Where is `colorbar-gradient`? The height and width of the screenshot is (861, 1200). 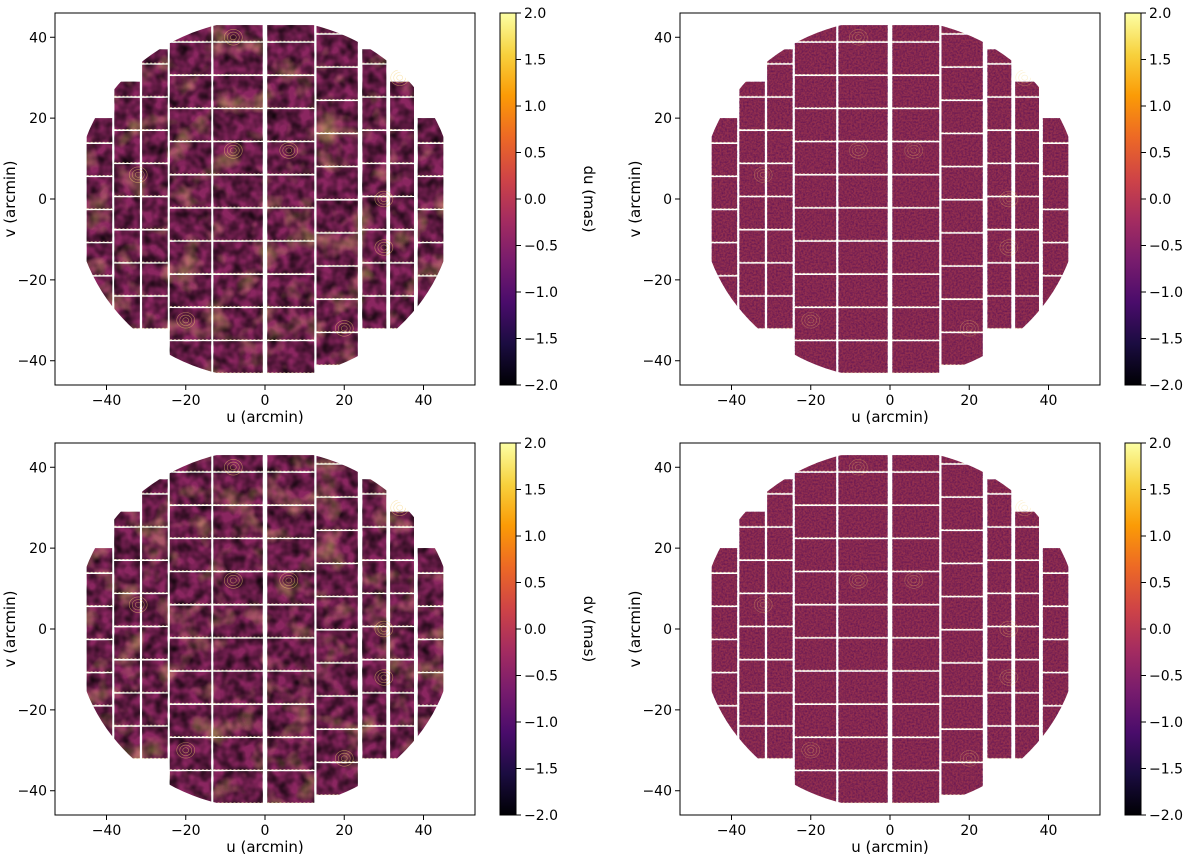 colorbar-gradient is located at coordinates (508, 199).